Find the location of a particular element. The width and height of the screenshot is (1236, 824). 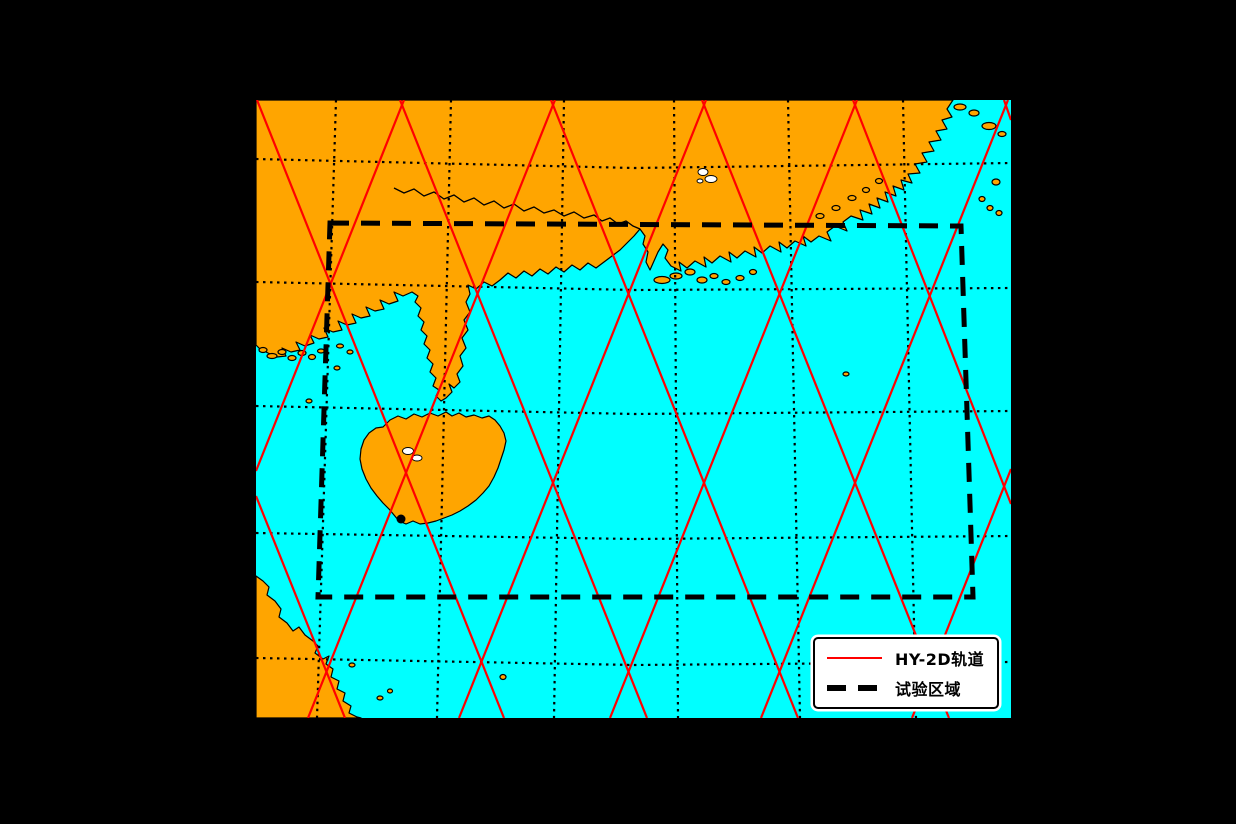

station-marker is located at coordinates (401, 519).